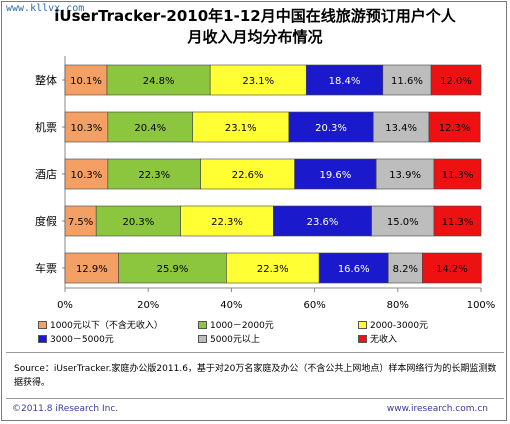 The width and height of the screenshot is (510, 424). What do you see at coordinates (46, 268) in the screenshot?
I see `category-label: 车票` at bounding box center [46, 268].